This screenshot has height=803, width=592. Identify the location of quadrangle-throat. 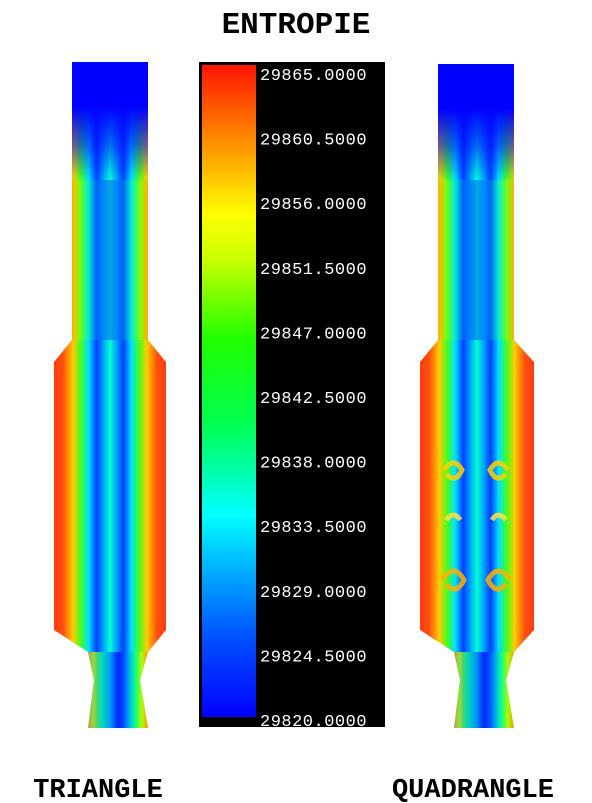
(484, 690).